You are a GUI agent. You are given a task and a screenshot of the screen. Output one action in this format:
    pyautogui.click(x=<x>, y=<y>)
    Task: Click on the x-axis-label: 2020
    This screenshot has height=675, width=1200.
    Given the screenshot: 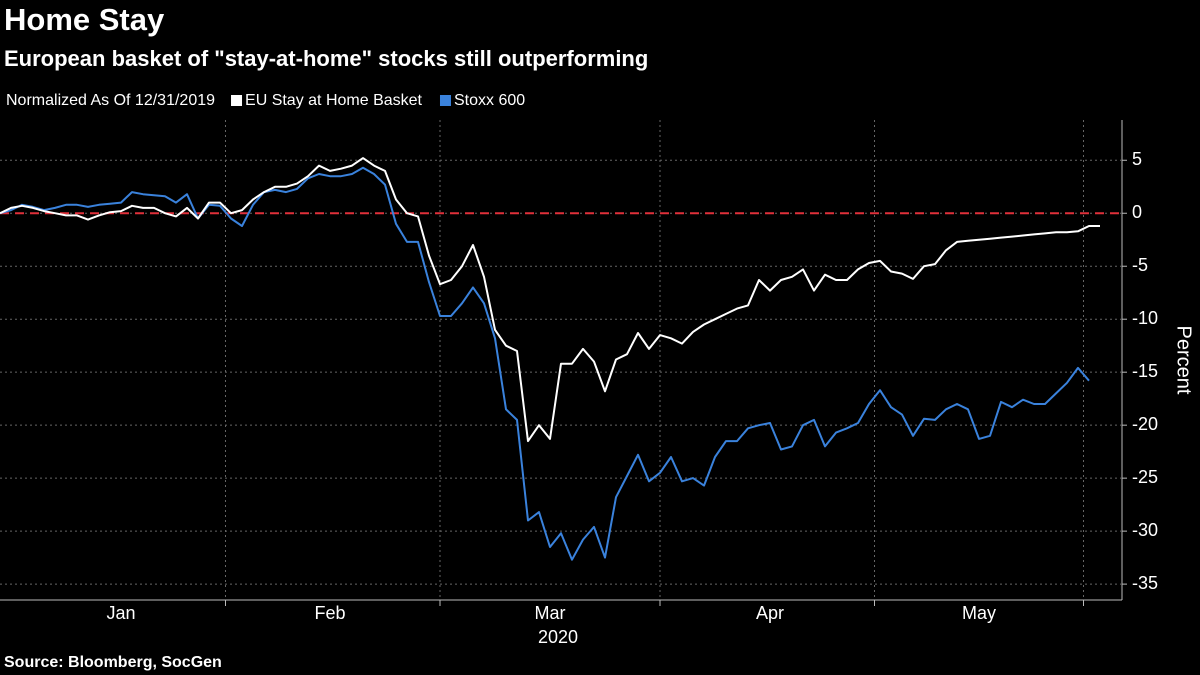 What is the action you would take?
    pyautogui.click(x=558, y=637)
    